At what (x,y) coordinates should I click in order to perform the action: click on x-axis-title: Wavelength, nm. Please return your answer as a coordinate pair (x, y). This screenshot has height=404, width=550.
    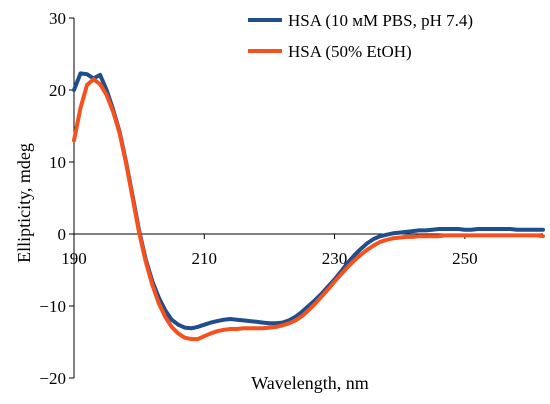
    Looking at the image, I should click on (310, 383).